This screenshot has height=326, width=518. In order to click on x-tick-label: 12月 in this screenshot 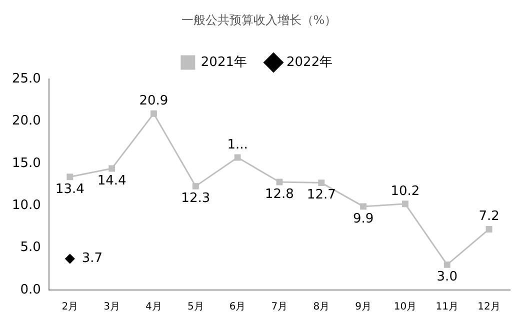, I will do `click(489, 307)`.